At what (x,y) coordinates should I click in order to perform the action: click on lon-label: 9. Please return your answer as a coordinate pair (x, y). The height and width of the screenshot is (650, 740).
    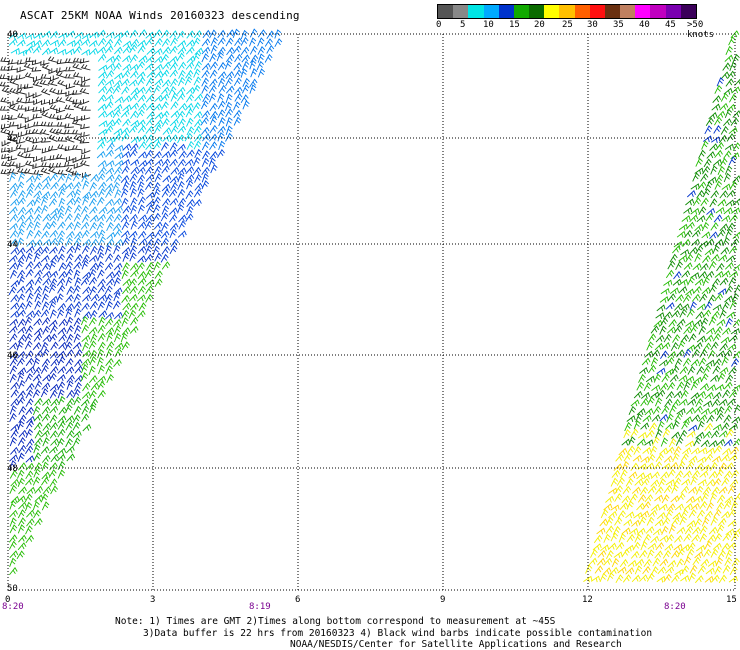
    Looking at the image, I should click on (442, 600).